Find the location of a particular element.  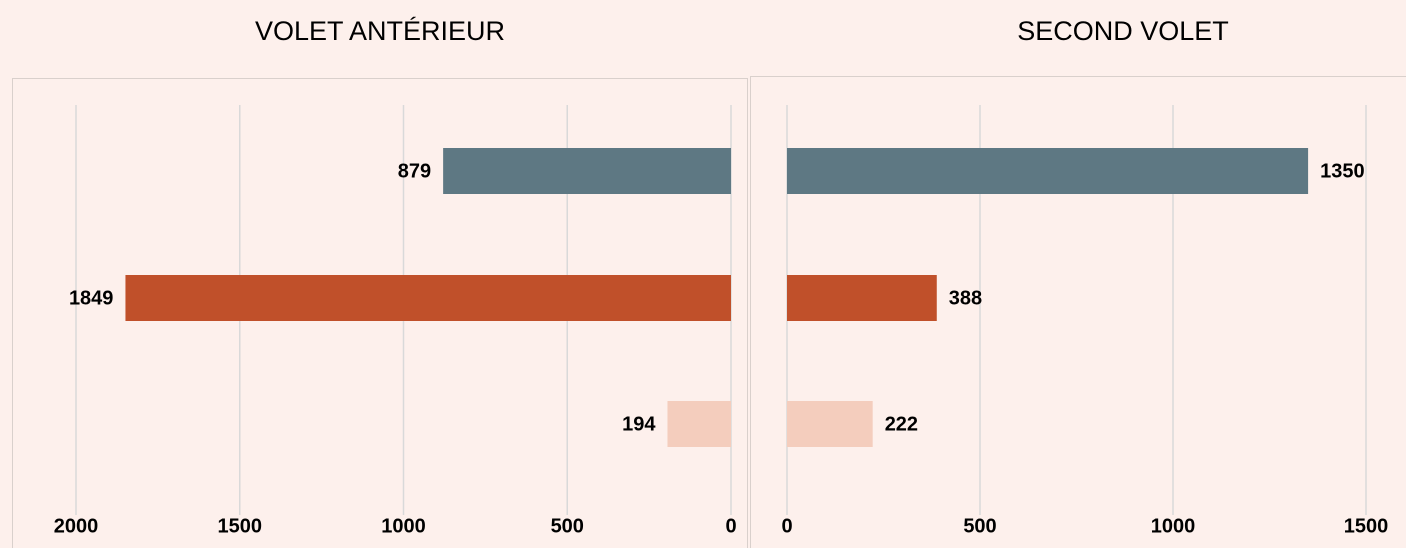

data-label: 222 is located at coordinates (901, 424).